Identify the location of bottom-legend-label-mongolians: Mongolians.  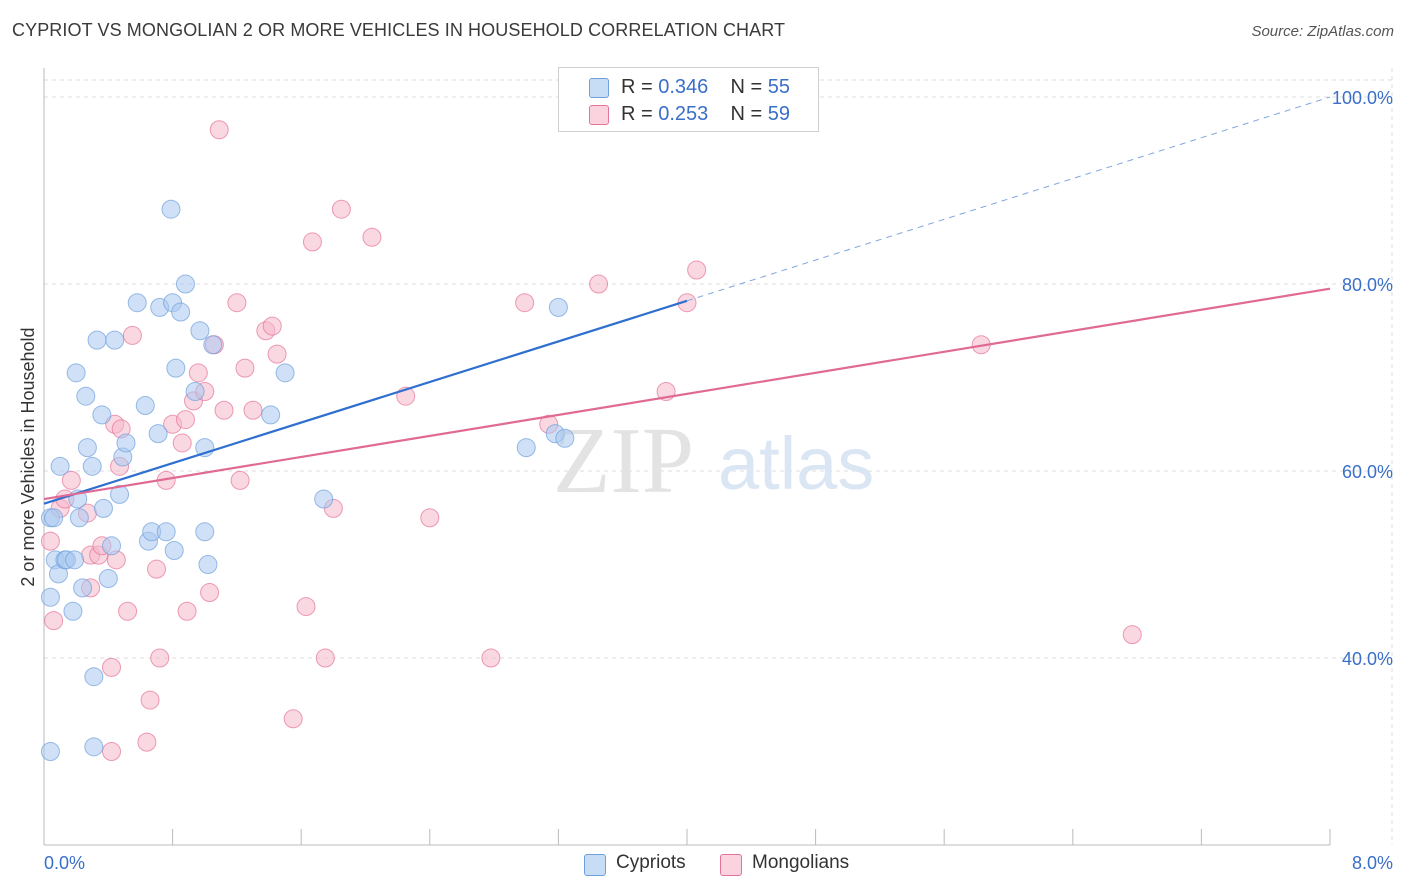
(801, 862).